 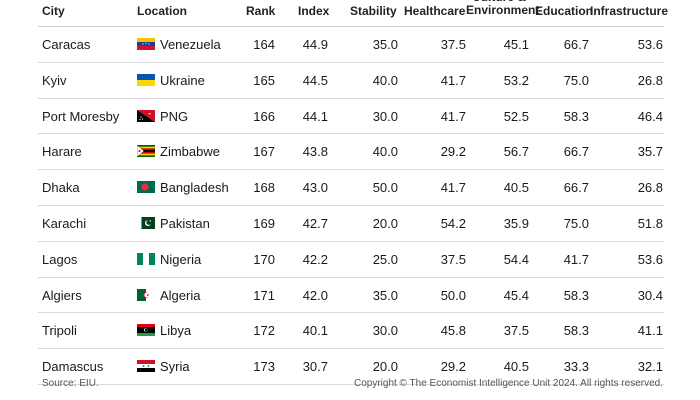 What do you see at coordinates (175, 367) in the screenshot?
I see `country-cell: Syria` at bounding box center [175, 367].